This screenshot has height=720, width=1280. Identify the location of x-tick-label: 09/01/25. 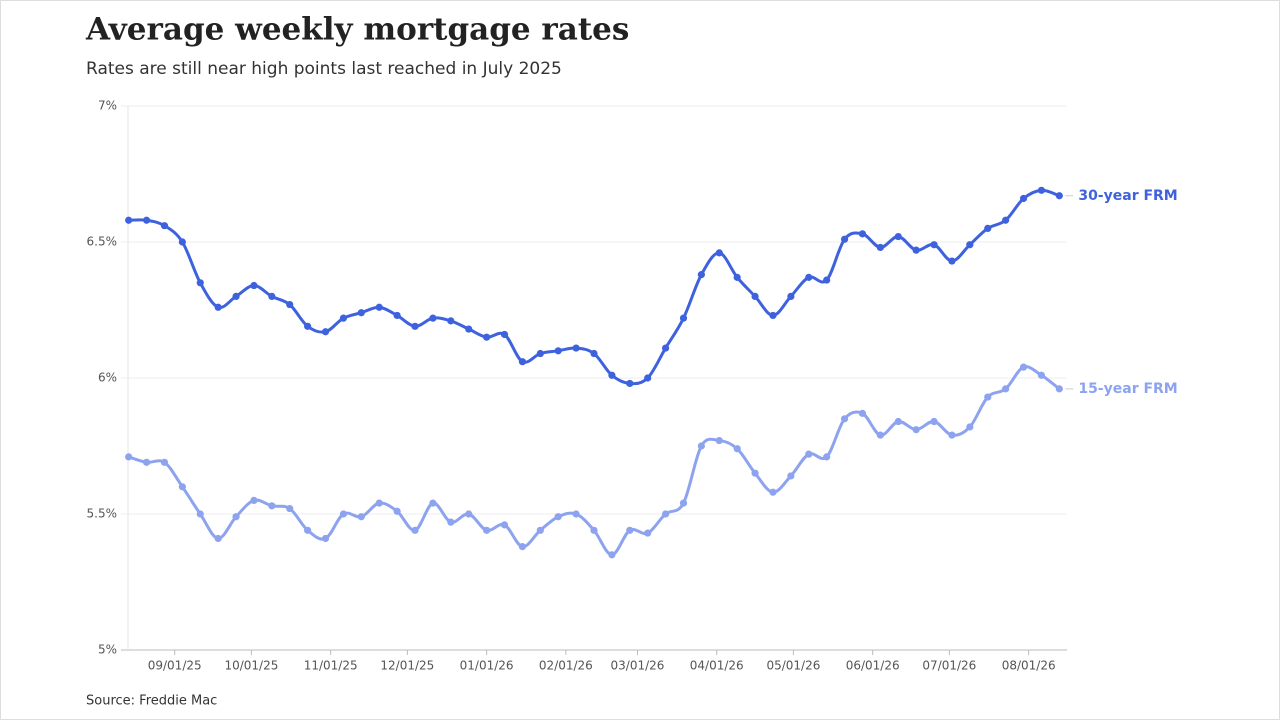
(175, 666).